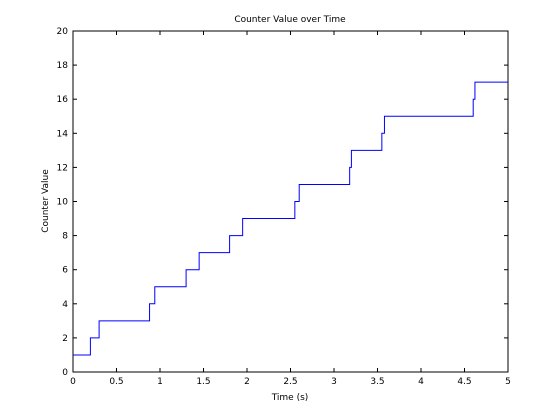  What do you see at coordinates (63, 32) in the screenshot?
I see `y-tick-label: 20` at bounding box center [63, 32].